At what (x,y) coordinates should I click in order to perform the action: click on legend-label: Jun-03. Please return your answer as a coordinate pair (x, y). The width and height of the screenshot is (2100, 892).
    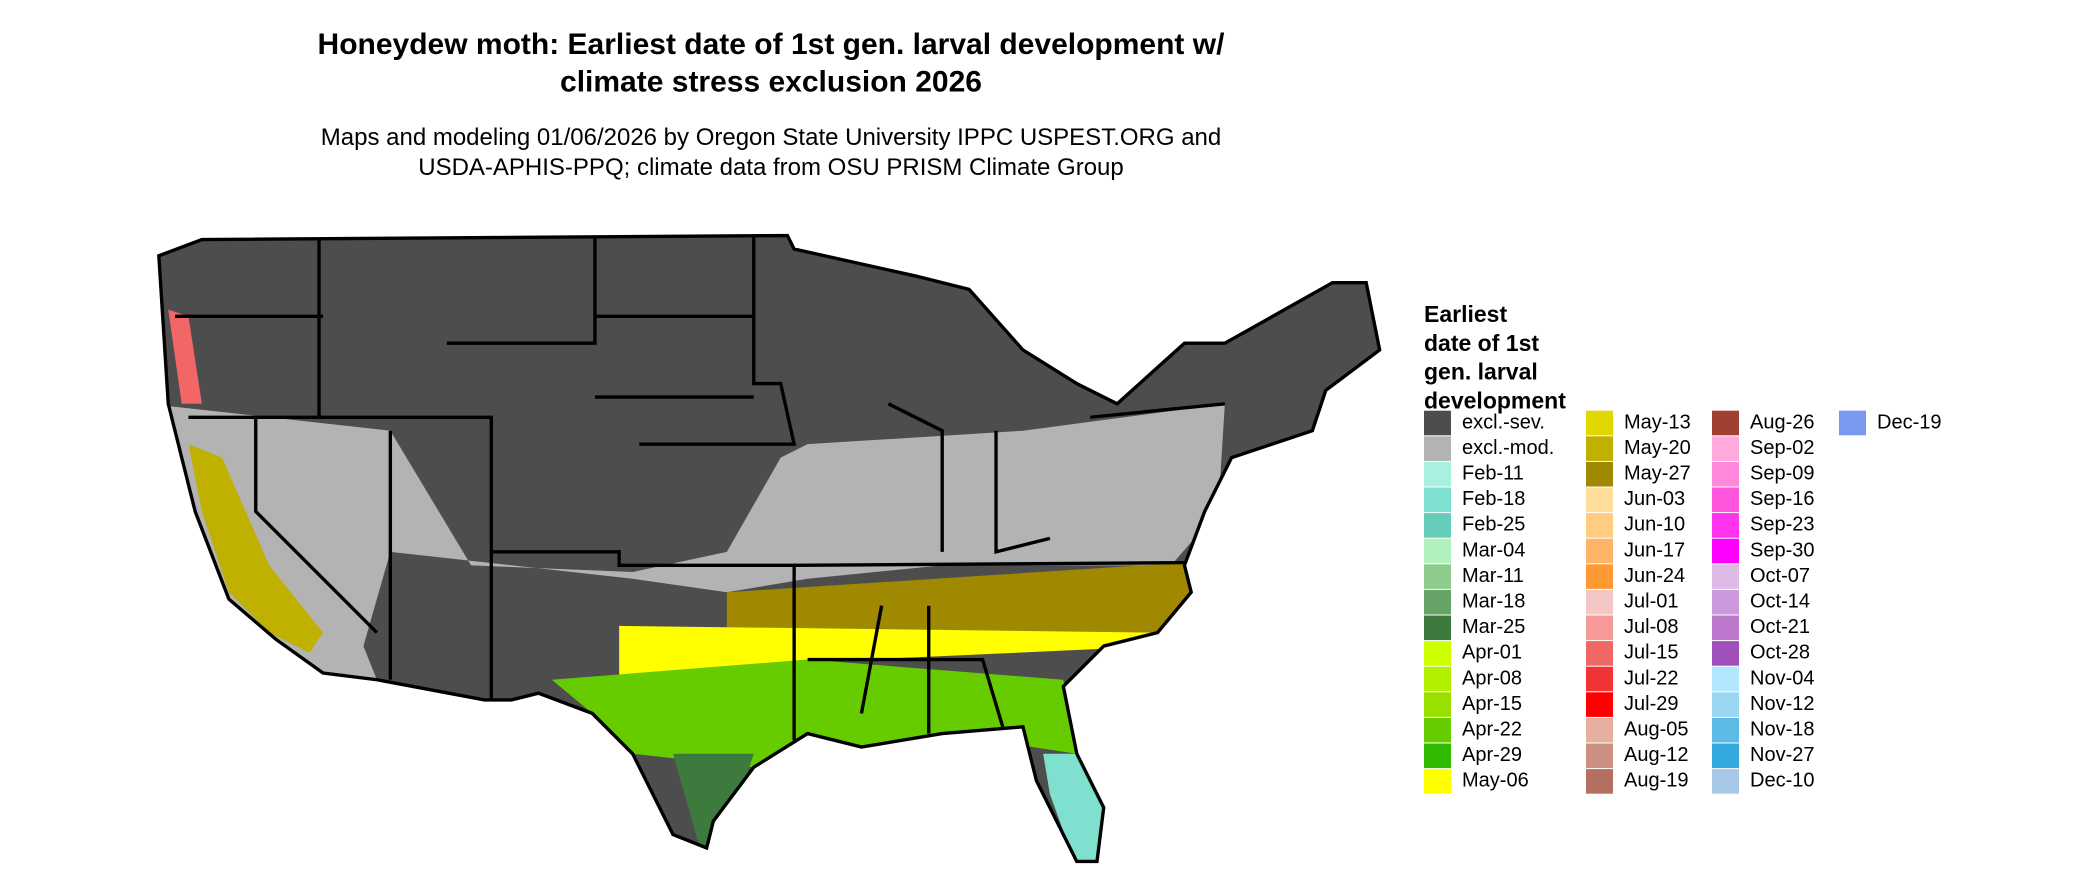
    Looking at the image, I should click on (1654, 499).